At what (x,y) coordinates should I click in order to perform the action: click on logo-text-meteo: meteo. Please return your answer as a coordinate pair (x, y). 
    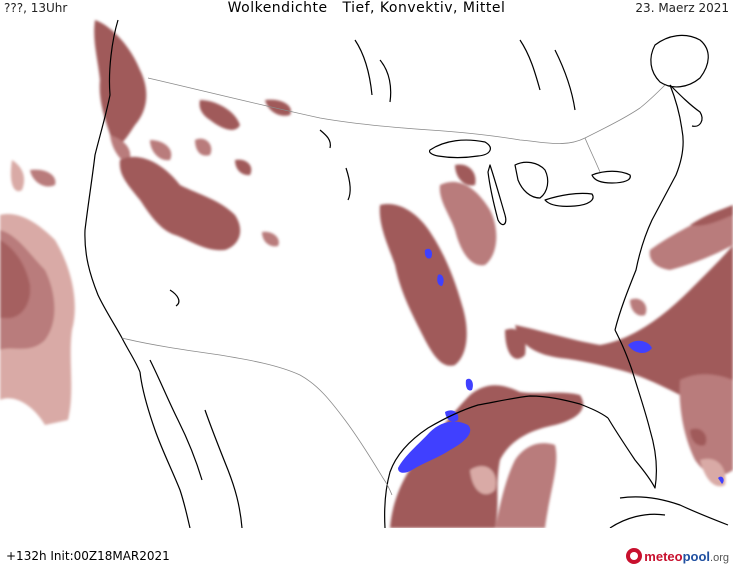
    Looking at the image, I should click on (663, 556).